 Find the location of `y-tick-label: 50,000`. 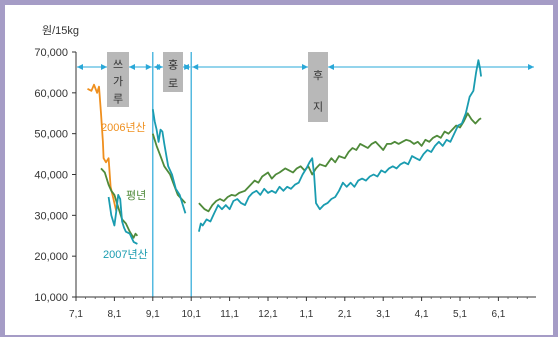

y-tick-label: 50,000 is located at coordinates (51, 135).